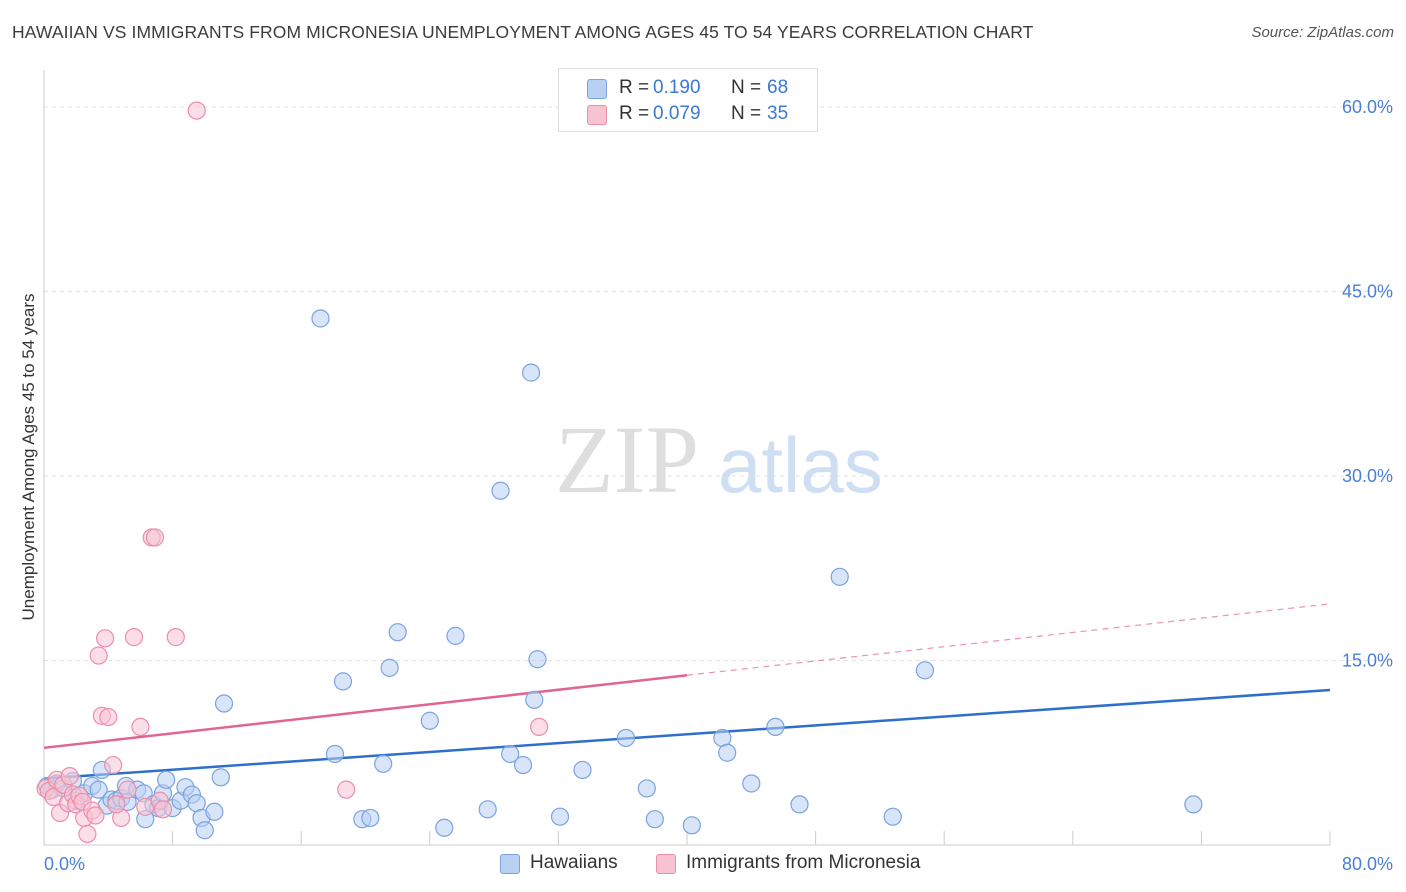  I want to click on trend-line-extension, so click(1008, 639).